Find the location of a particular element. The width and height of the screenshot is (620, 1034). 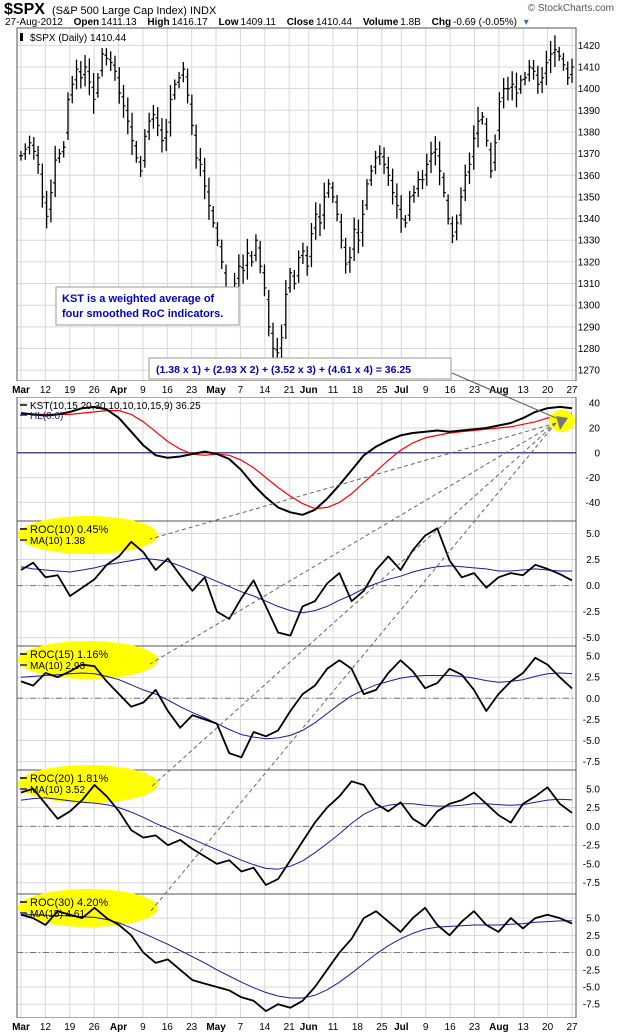

x-tick-label: Aug is located at coordinates (498, 390).